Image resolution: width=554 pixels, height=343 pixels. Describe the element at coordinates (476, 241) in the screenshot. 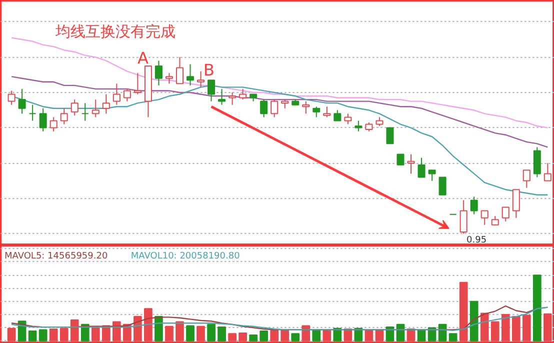

I see `text: 0.95` at that location.